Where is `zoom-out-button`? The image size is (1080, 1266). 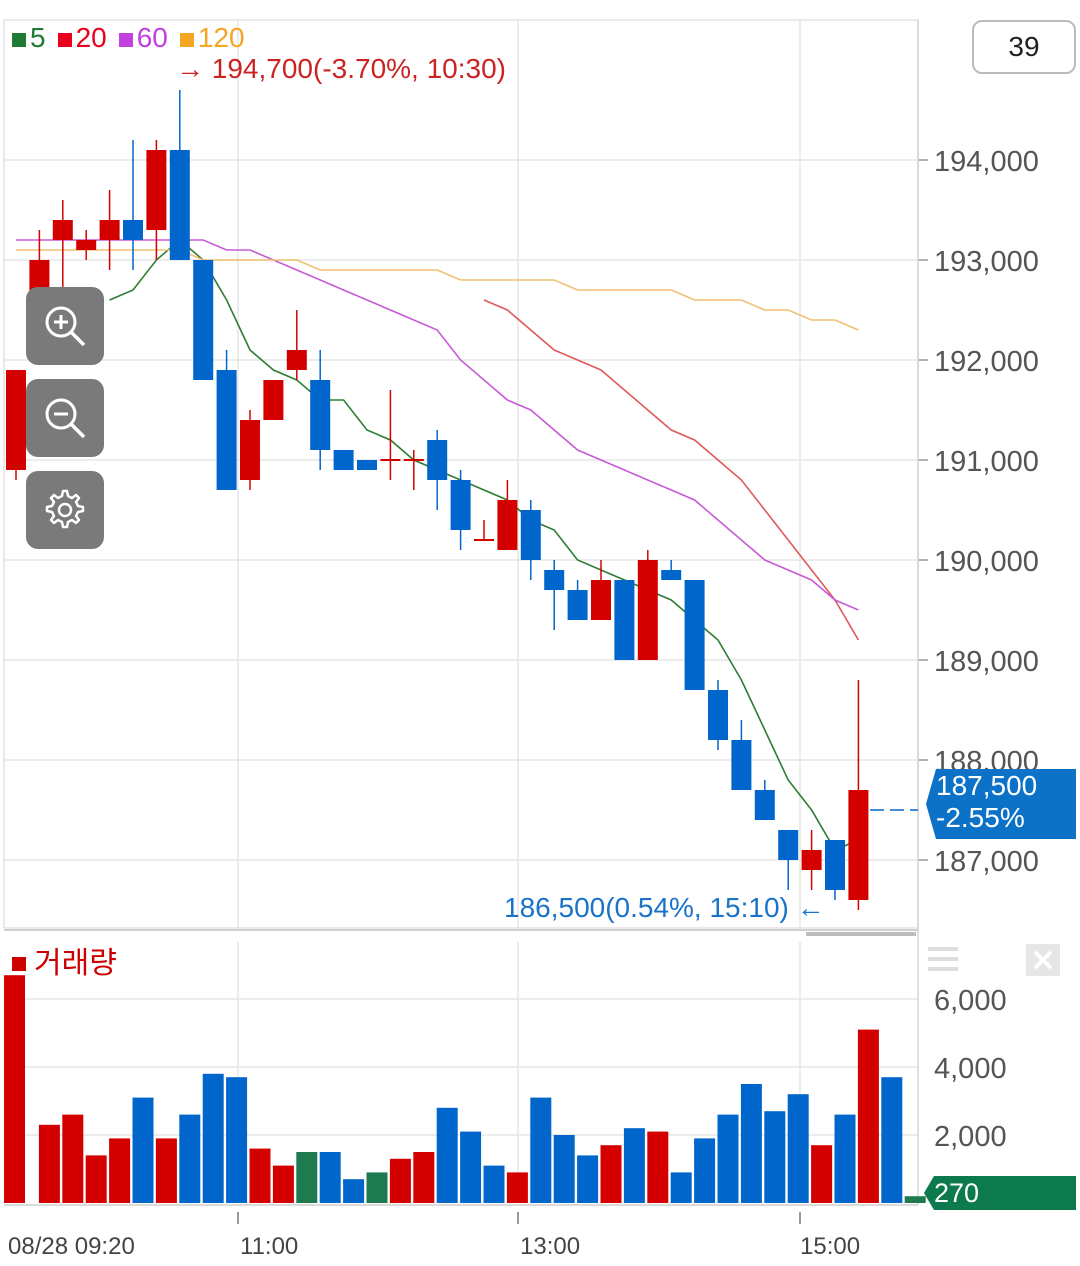 zoom-out-button is located at coordinates (65, 418).